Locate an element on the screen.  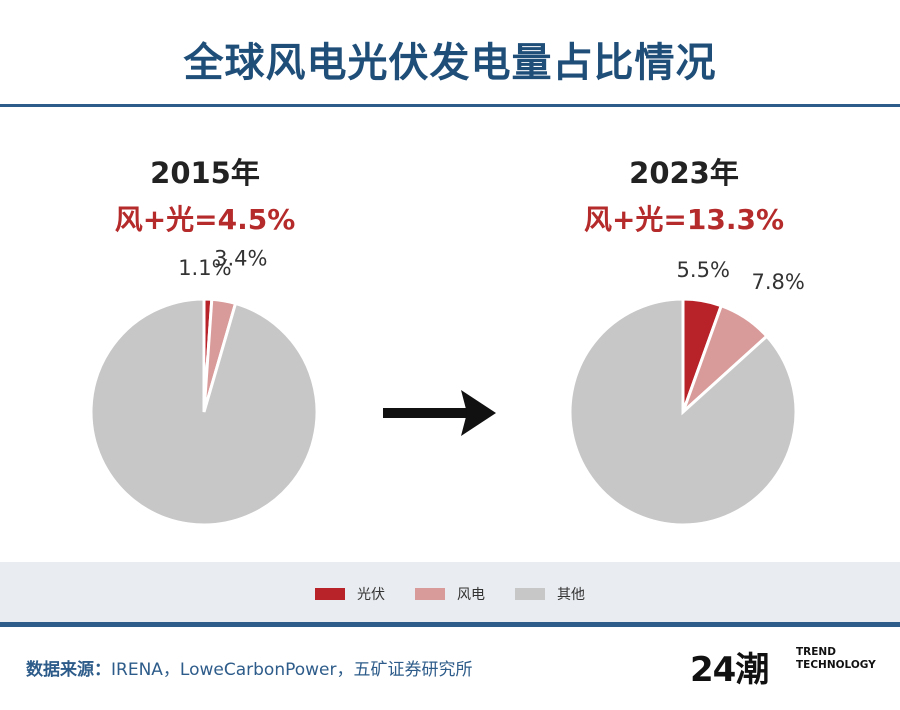
chart-2015-title: 2015年 is located at coordinates (205, 173).